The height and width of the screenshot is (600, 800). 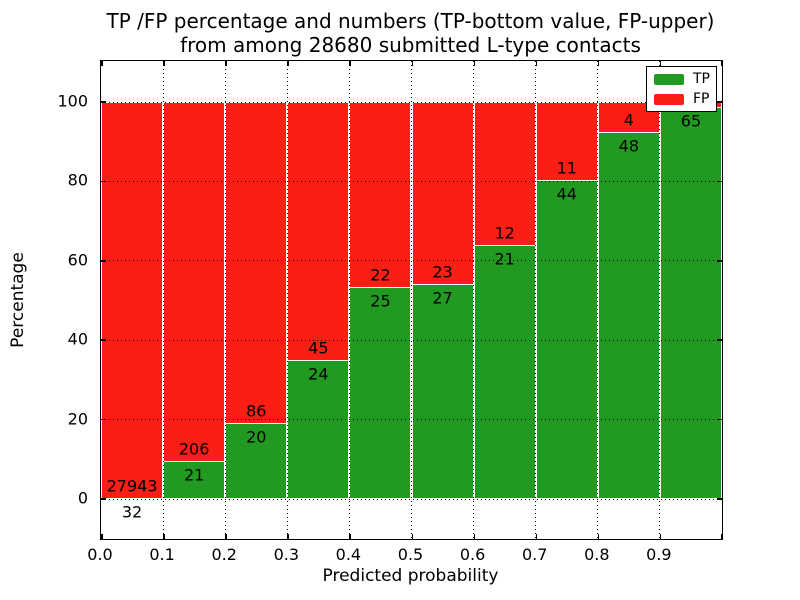 What do you see at coordinates (534, 554) in the screenshot?
I see `x-tick-label: 0.7` at bounding box center [534, 554].